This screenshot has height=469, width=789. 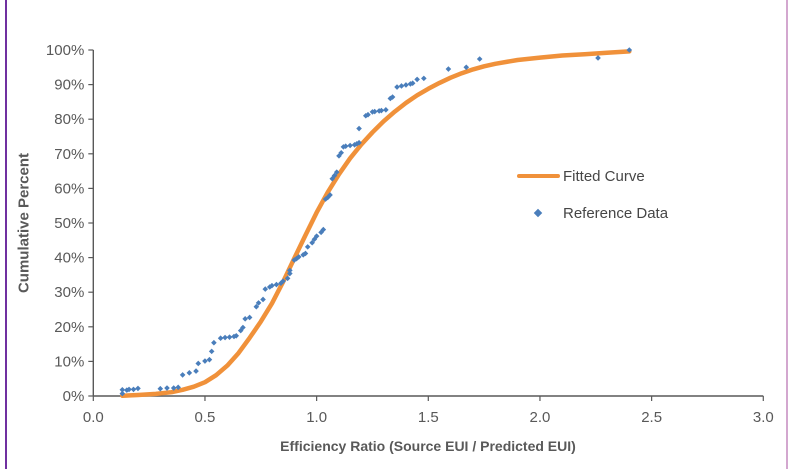 I want to click on y-tick-label: 10%, so click(x=69, y=361).